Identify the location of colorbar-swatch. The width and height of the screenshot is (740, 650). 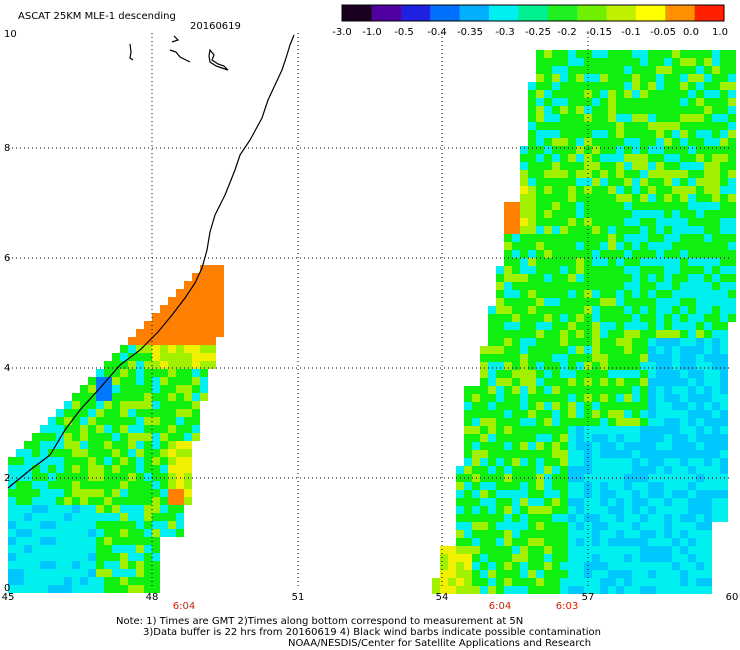
(592, 13).